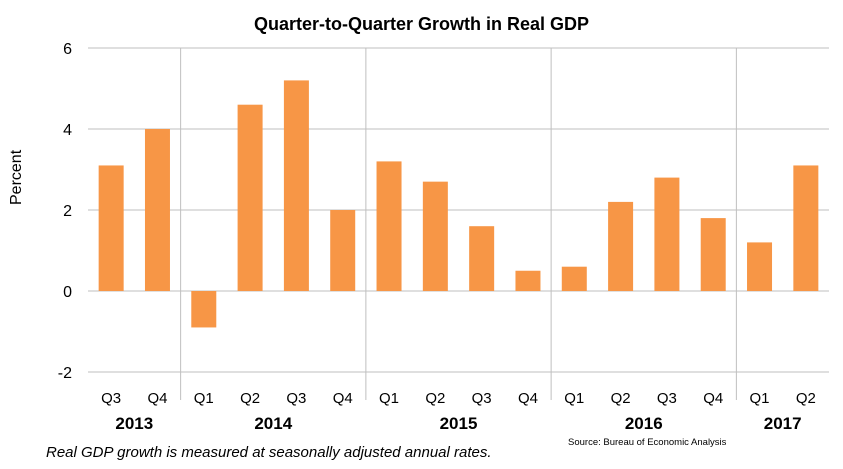 The image size is (843, 469). I want to click on year-label: 2015, so click(459, 423).